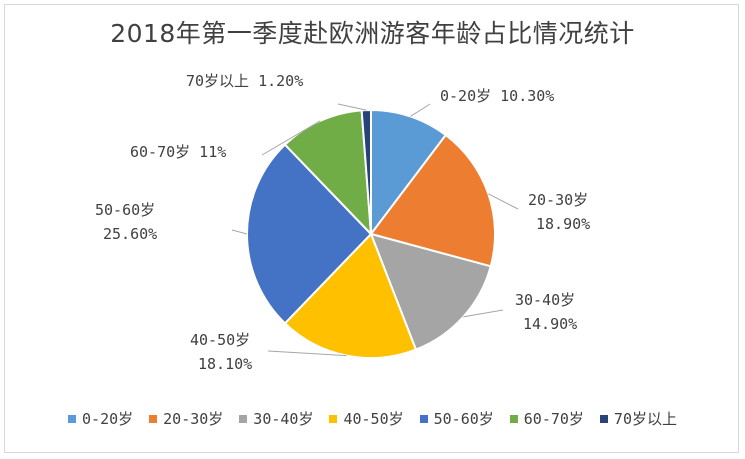 This screenshot has height=459, width=745. What do you see at coordinates (220, 340) in the screenshot?
I see `data-label-name-3: 40-50岁` at bounding box center [220, 340].